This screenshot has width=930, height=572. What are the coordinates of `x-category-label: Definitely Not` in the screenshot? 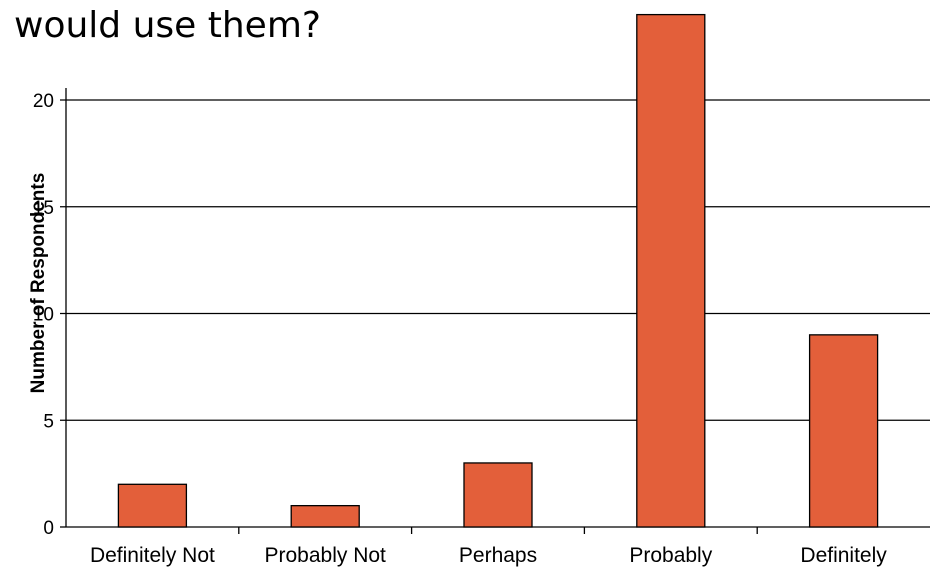 It's located at (152, 555).